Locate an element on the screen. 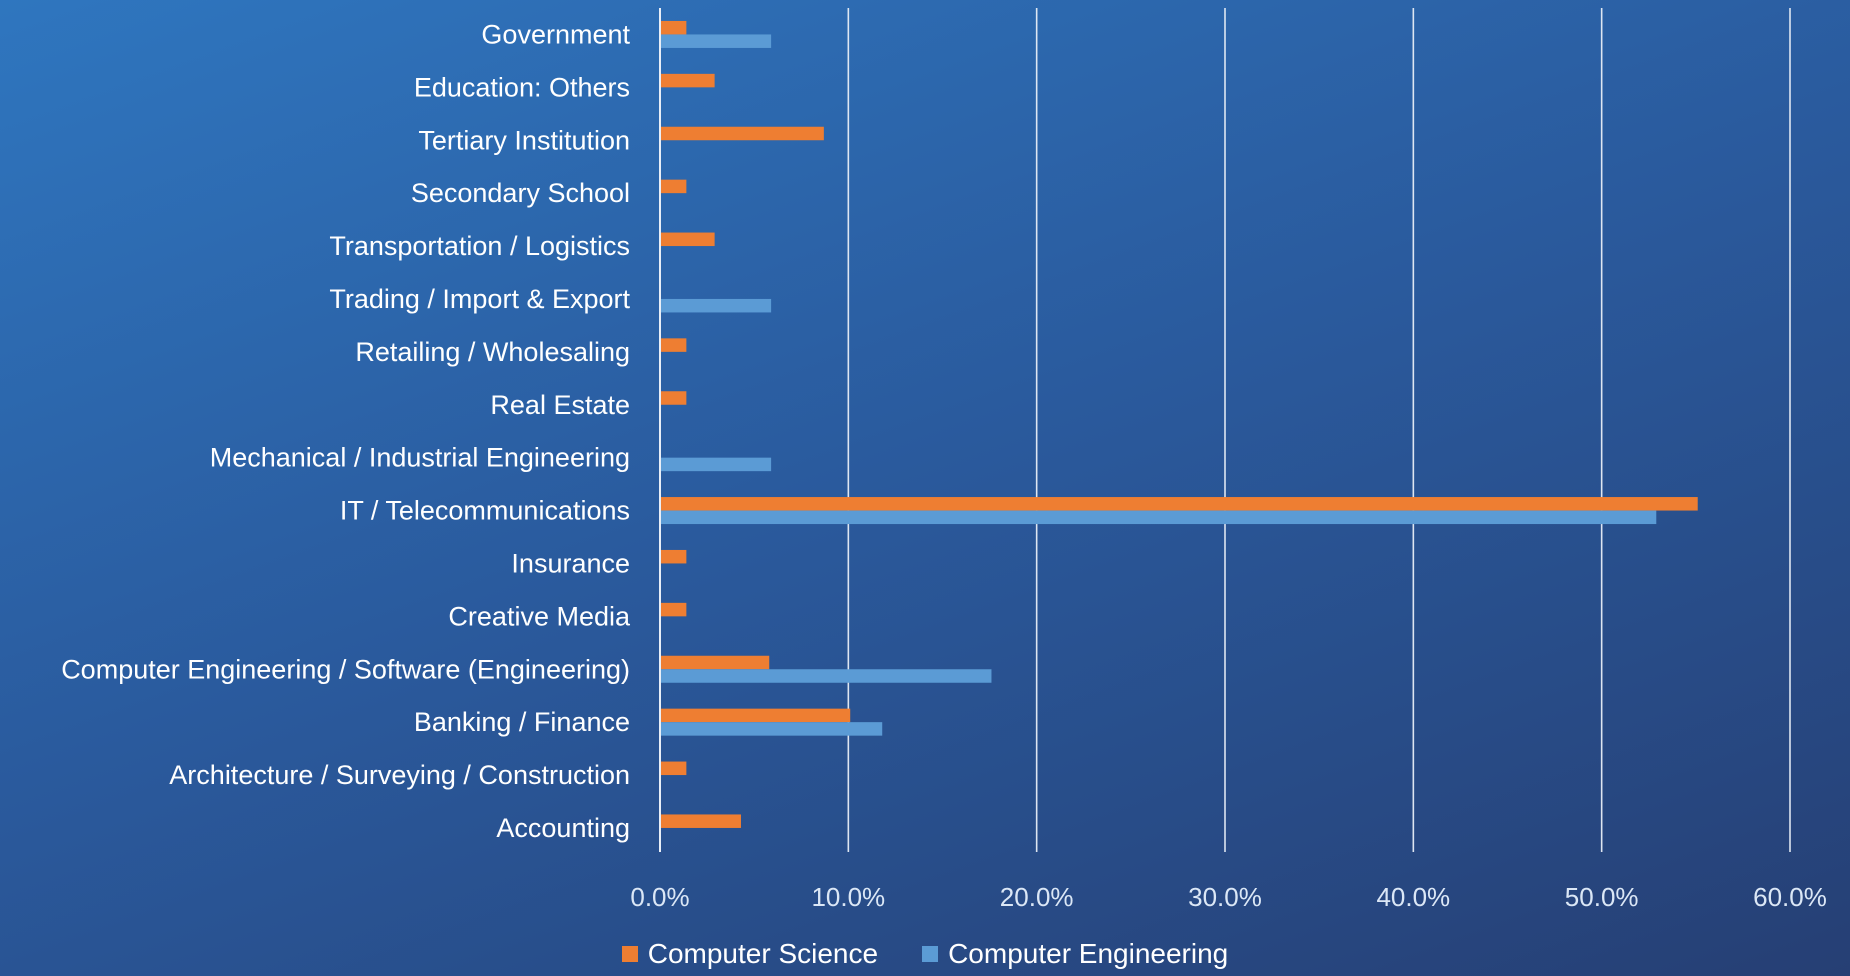 This screenshot has height=976, width=1850. x-tick-labels: 0.0% 10.0% 20.0% 30.0% 40.0% 50.0% 60.0% is located at coordinates (1228, 897).